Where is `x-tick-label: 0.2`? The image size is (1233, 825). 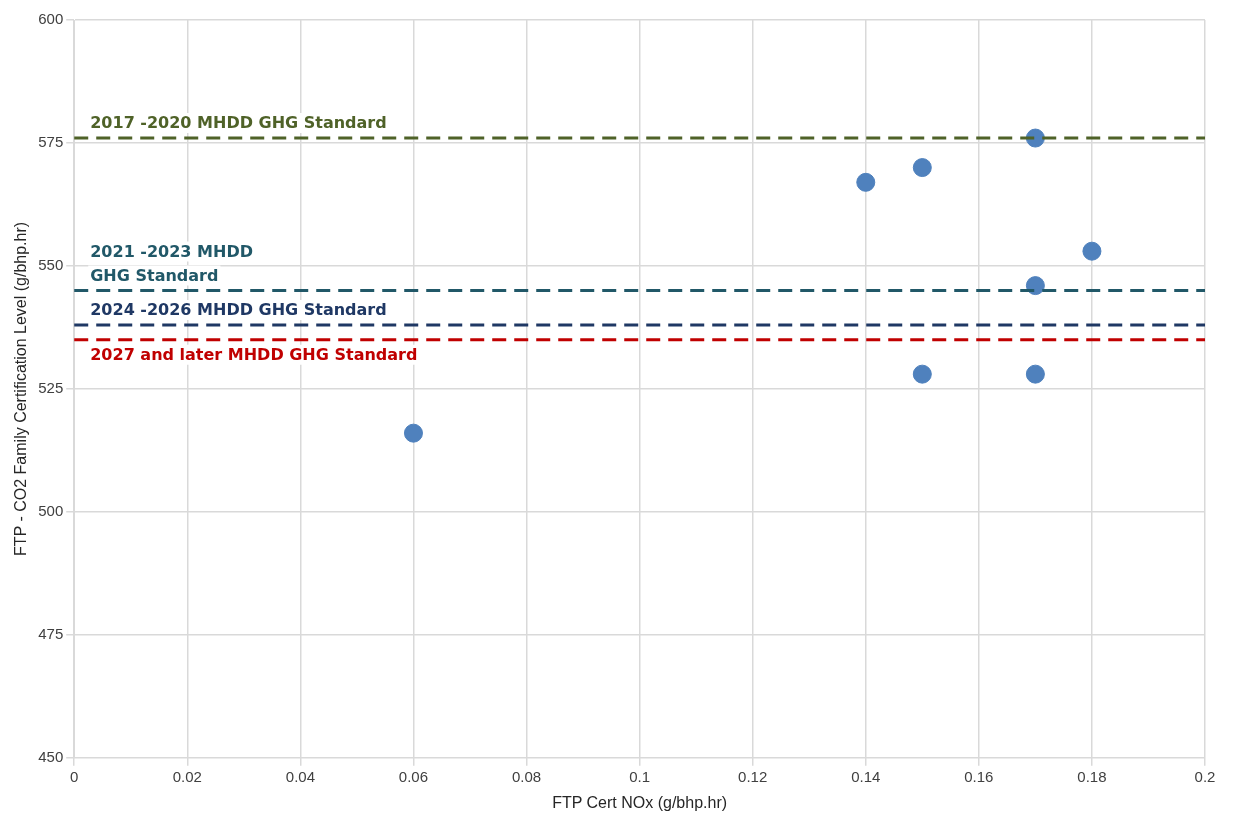
x-tick-label: 0.2 is located at coordinates (1205, 776).